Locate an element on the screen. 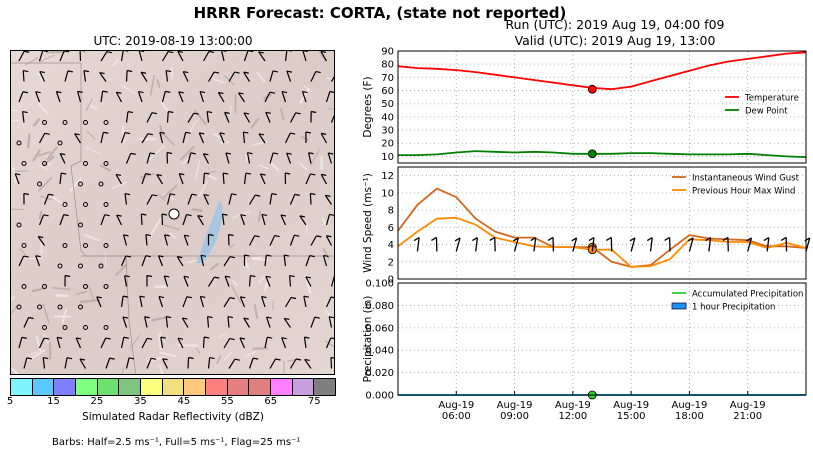  x-tick-label: 15:00 is located at coordinates (631, 416).